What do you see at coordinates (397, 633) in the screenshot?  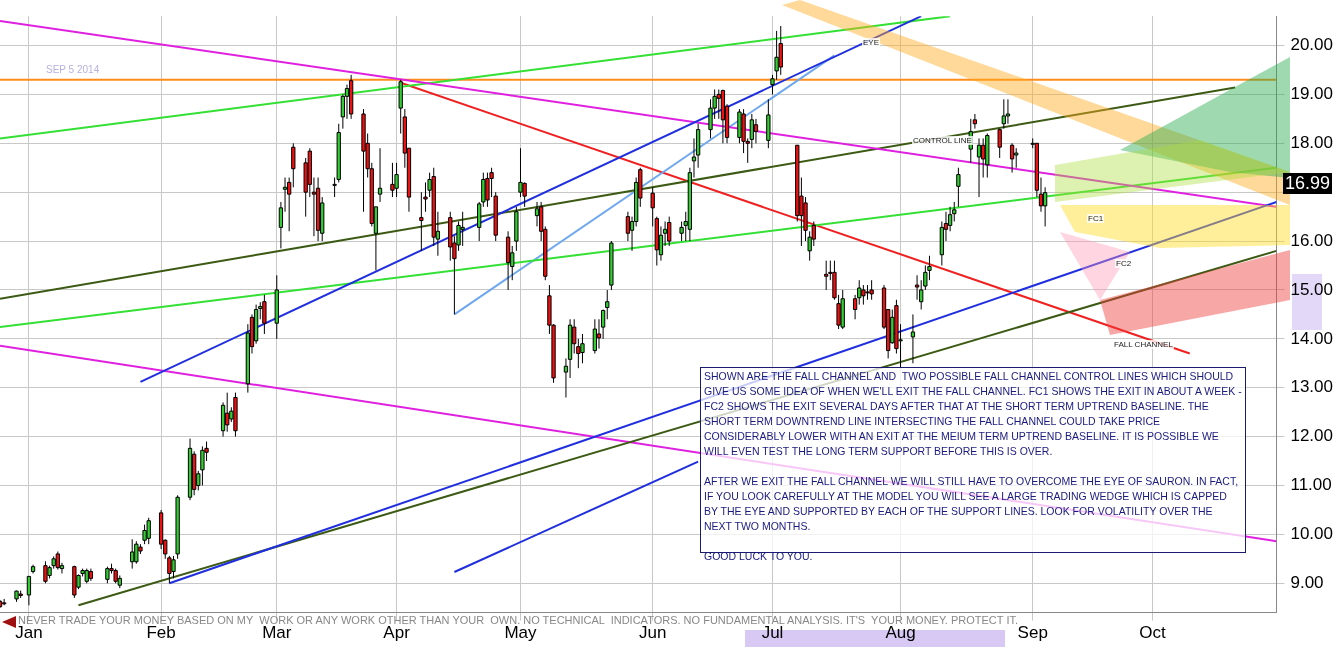 I see `x-tick-label: Apr` at bounding box center [397, 633].